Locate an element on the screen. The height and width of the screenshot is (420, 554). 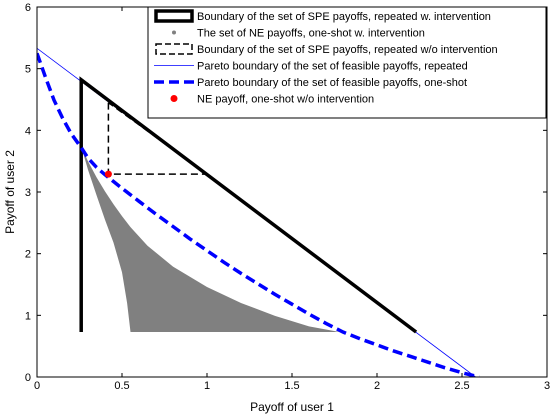
series-6-point is located at coordinates (108, 174).